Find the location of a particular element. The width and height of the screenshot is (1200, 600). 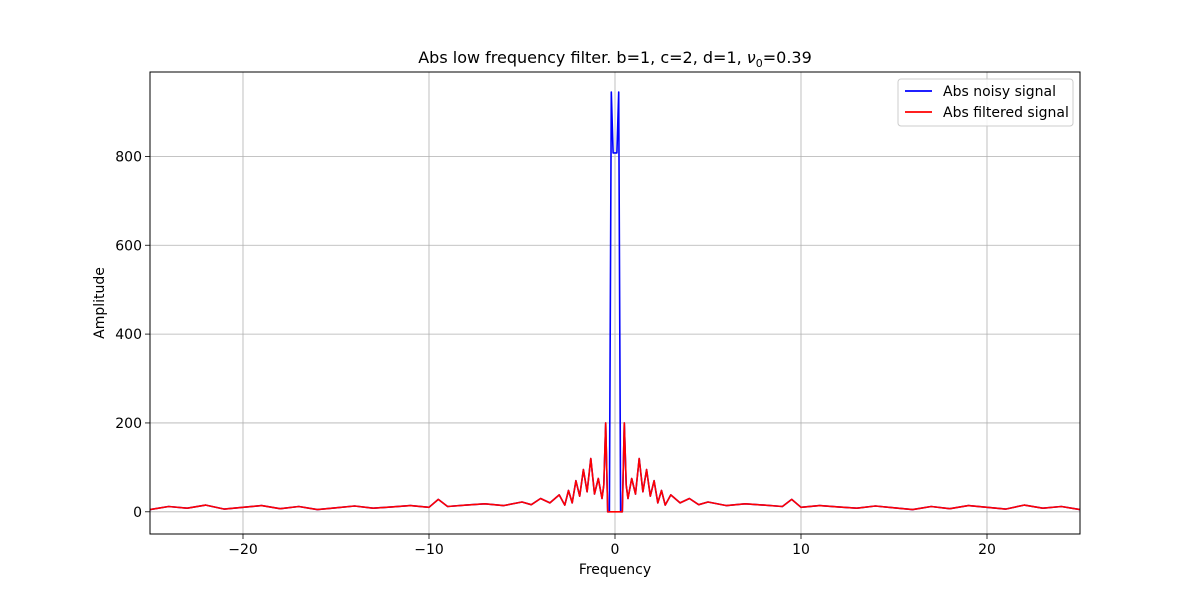

y-tick-label: 800 is located at coordinates (128, 157).